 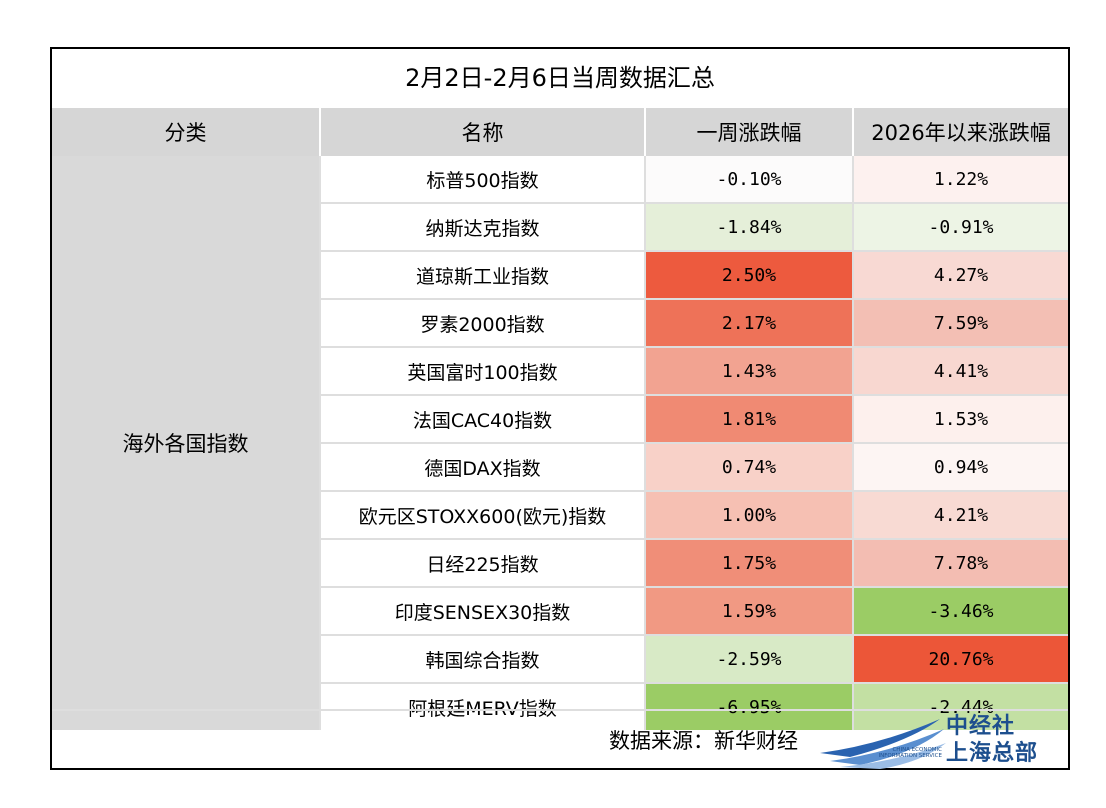 I want to click on table-row: 印度SENSEX30指数 1.59% -3.46%, so click(x=560, y=610).